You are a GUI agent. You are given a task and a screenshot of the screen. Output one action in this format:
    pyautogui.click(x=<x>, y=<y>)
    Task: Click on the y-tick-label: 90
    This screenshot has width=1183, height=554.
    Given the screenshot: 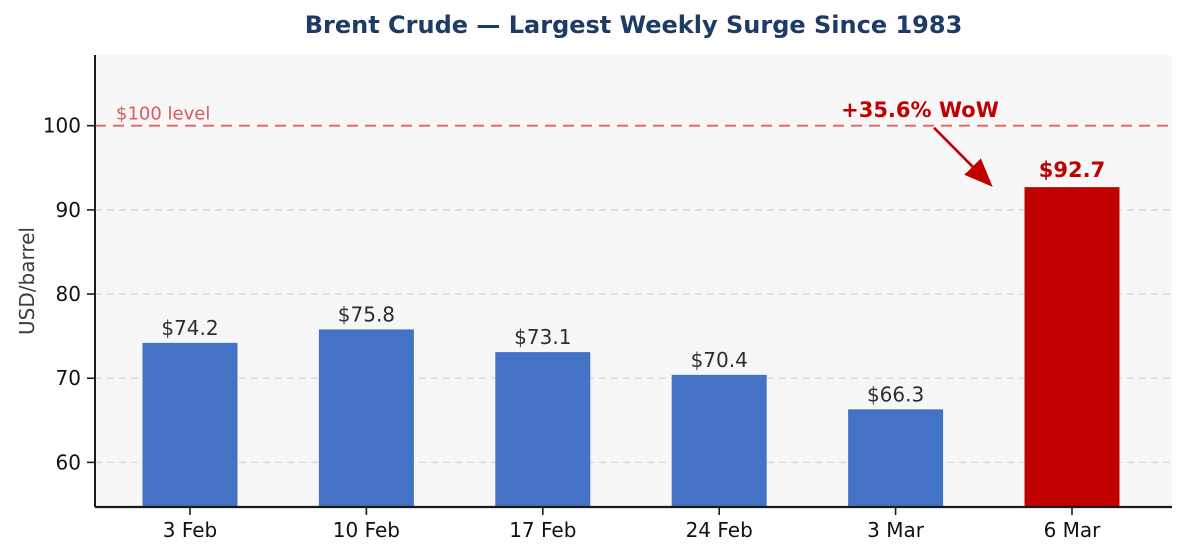 What is the action you would take?
    pyautogui.click(x=68, y=210)
    